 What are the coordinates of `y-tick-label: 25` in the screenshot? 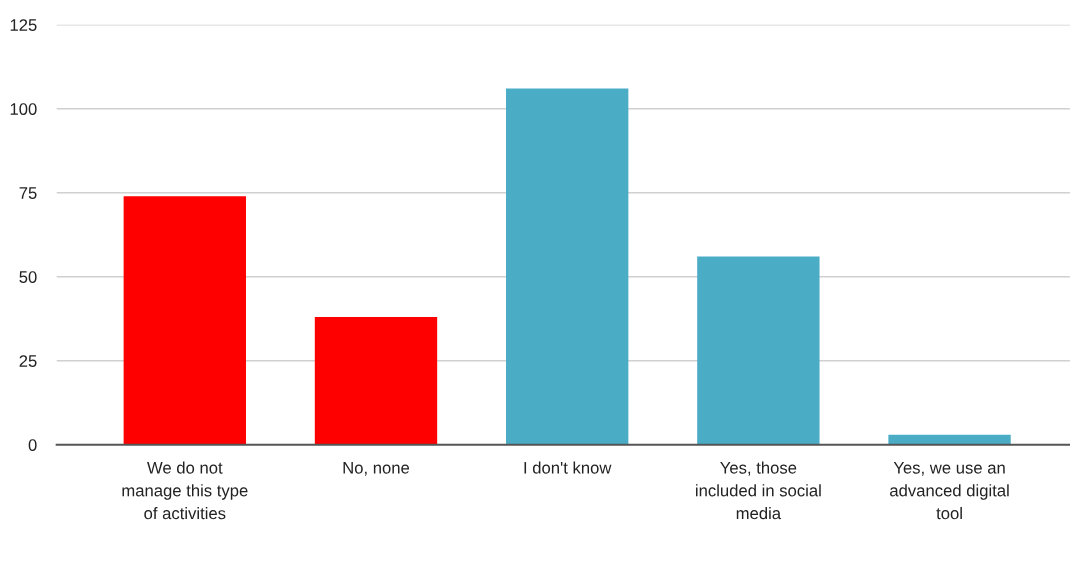 It's located at (28, 361).